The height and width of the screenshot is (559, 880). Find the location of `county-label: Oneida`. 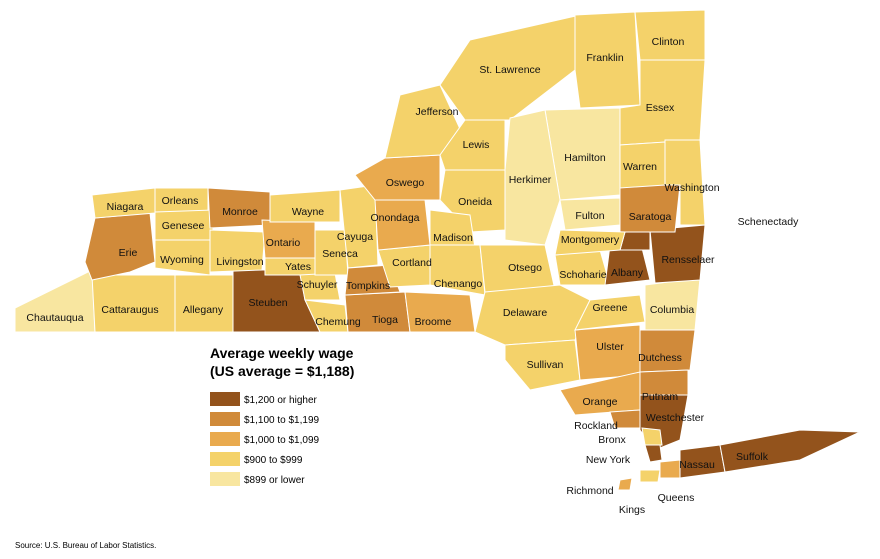

county-label: Oneida is located at coordinates (475, 202).